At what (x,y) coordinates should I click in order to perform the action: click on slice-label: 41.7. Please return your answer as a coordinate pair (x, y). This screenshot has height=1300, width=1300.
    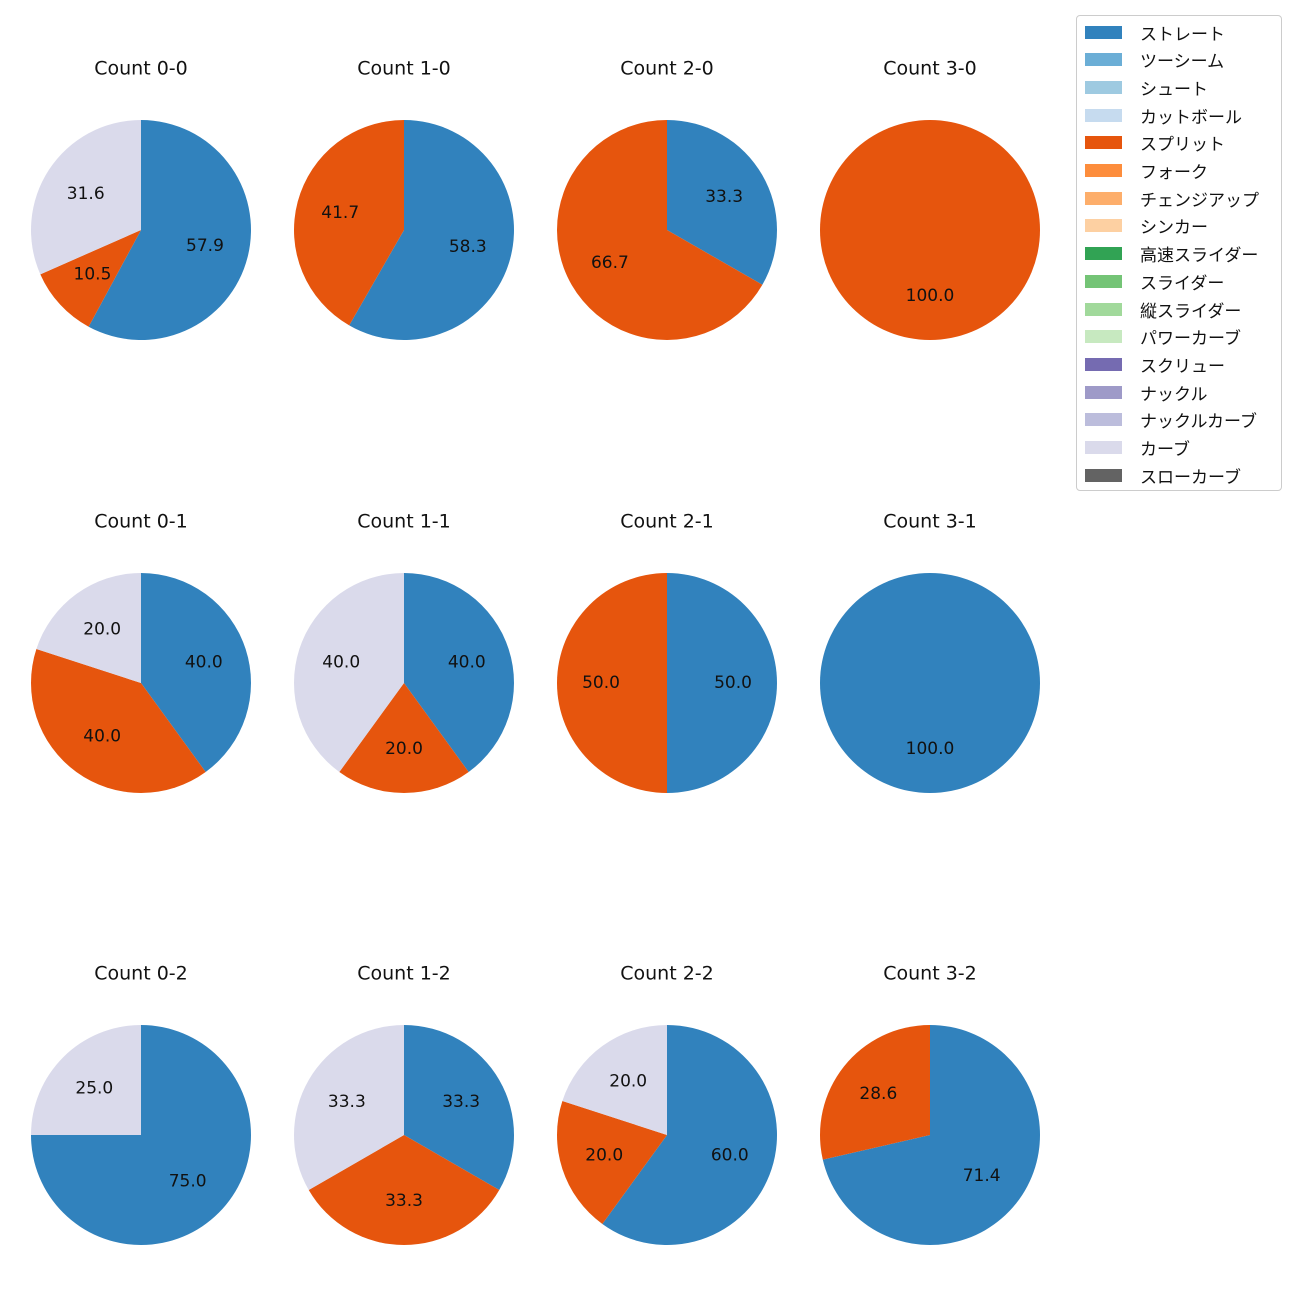
    Looking at the image, I should click on (340, 213).